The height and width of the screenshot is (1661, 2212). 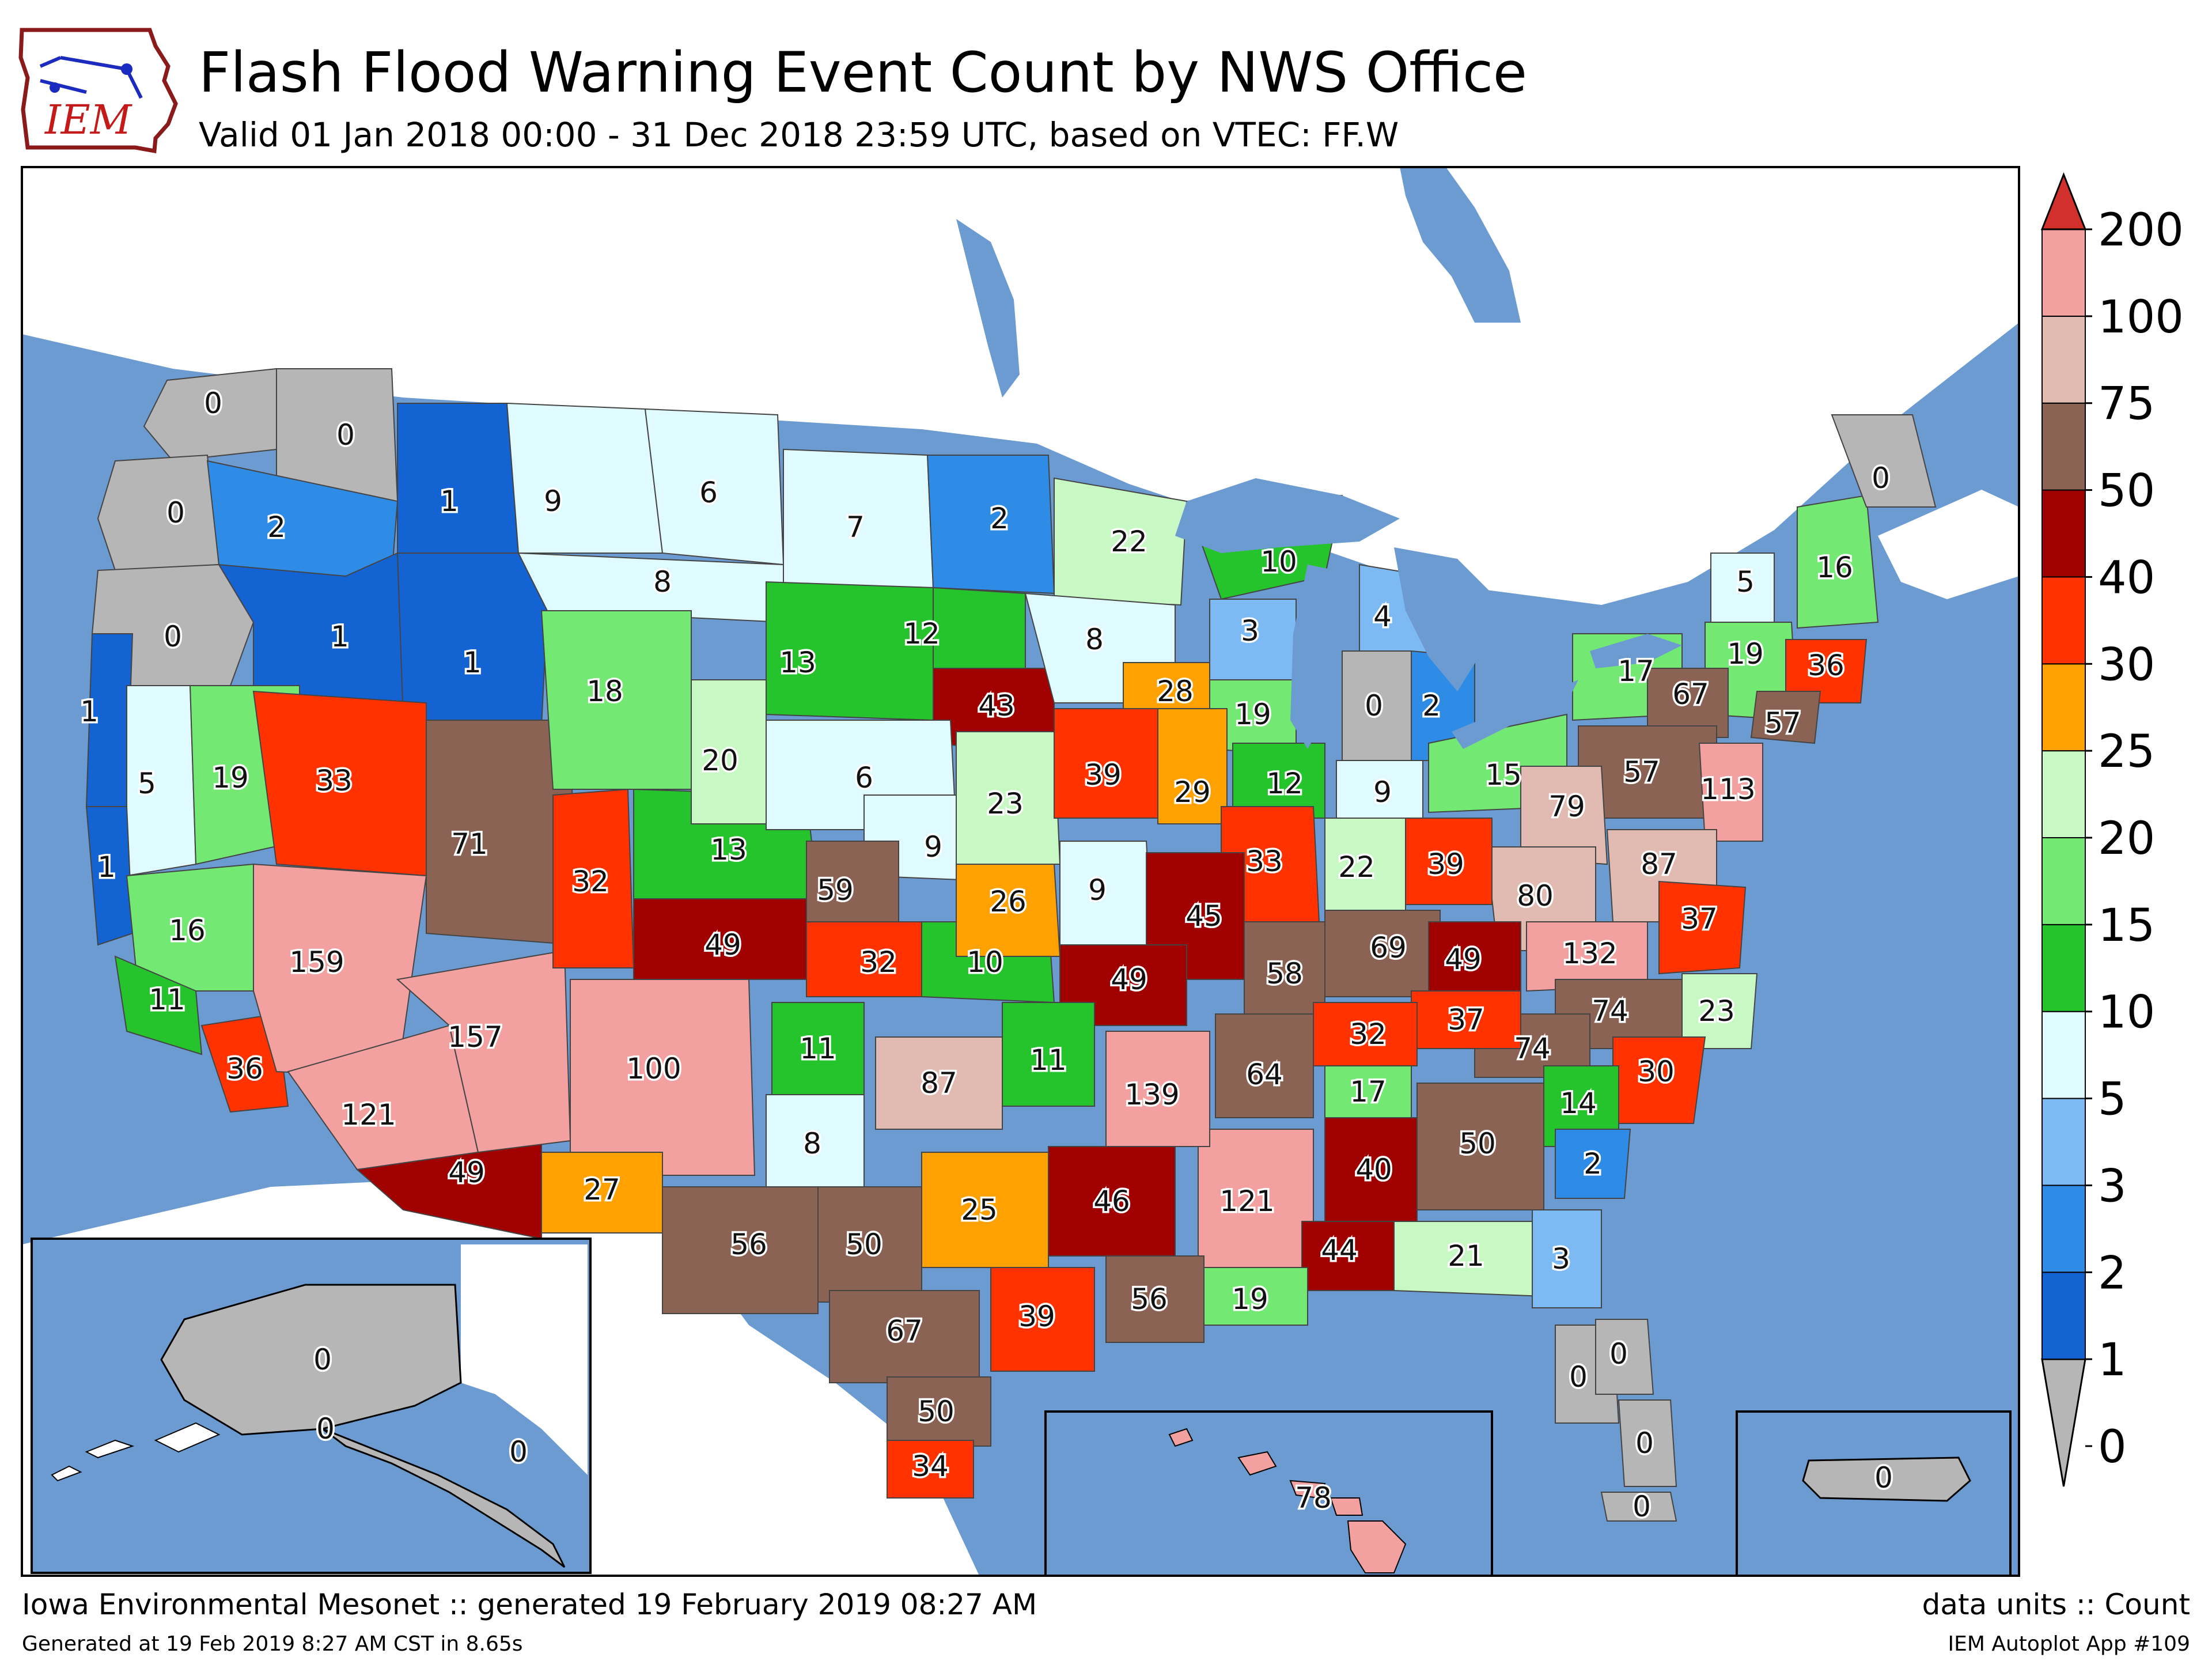 I want to click on office-label-aly: 19, so click(x=1745, y=654).